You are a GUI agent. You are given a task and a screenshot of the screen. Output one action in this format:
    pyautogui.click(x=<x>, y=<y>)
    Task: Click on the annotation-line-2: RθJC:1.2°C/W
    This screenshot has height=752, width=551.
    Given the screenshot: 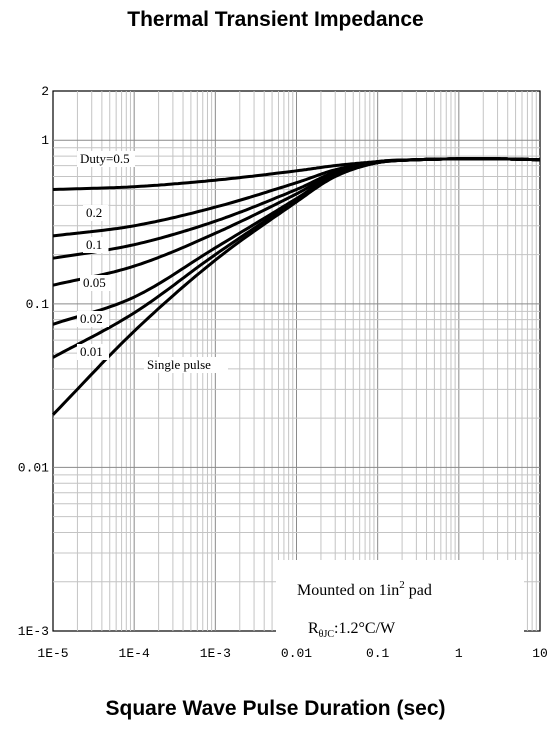 What is the action you would take?
    pyautogui.click(x=352, y=630)
    